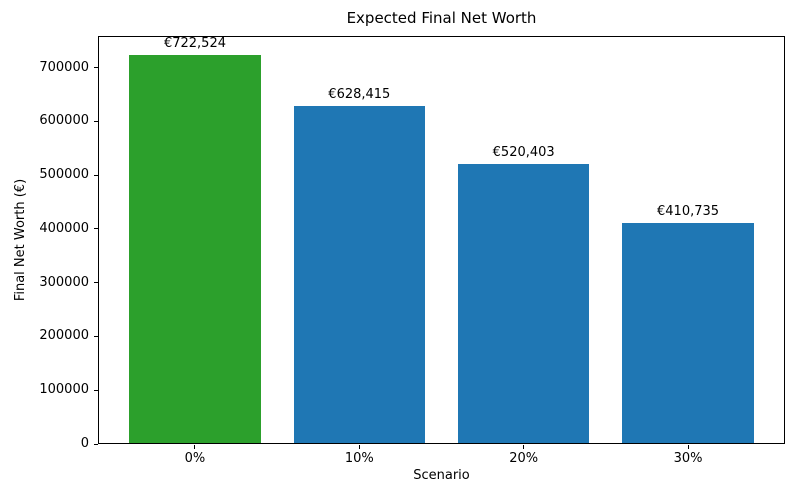 This screenshot has width=800, height=500. What do you see at coordinates (195, 249) in the screenshot?
I see `bar-0%` at bounding box center [195, 249].